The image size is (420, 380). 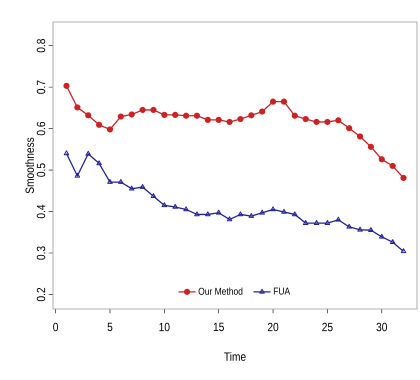 I want to click on y-tick-label: 0.3, so click(x=41, y=253).